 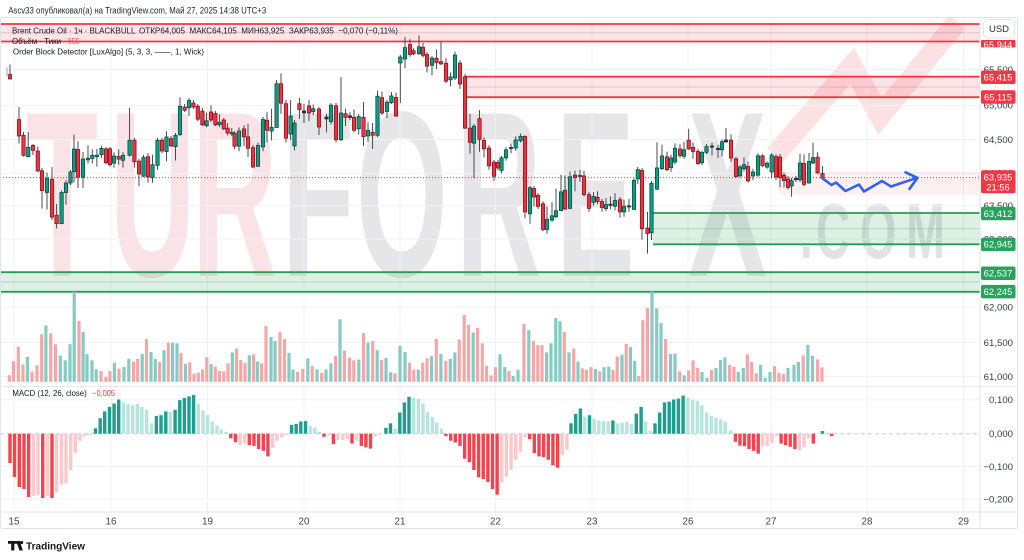 I want to click on svg-text: 62,245, so click(x=998, y=291).